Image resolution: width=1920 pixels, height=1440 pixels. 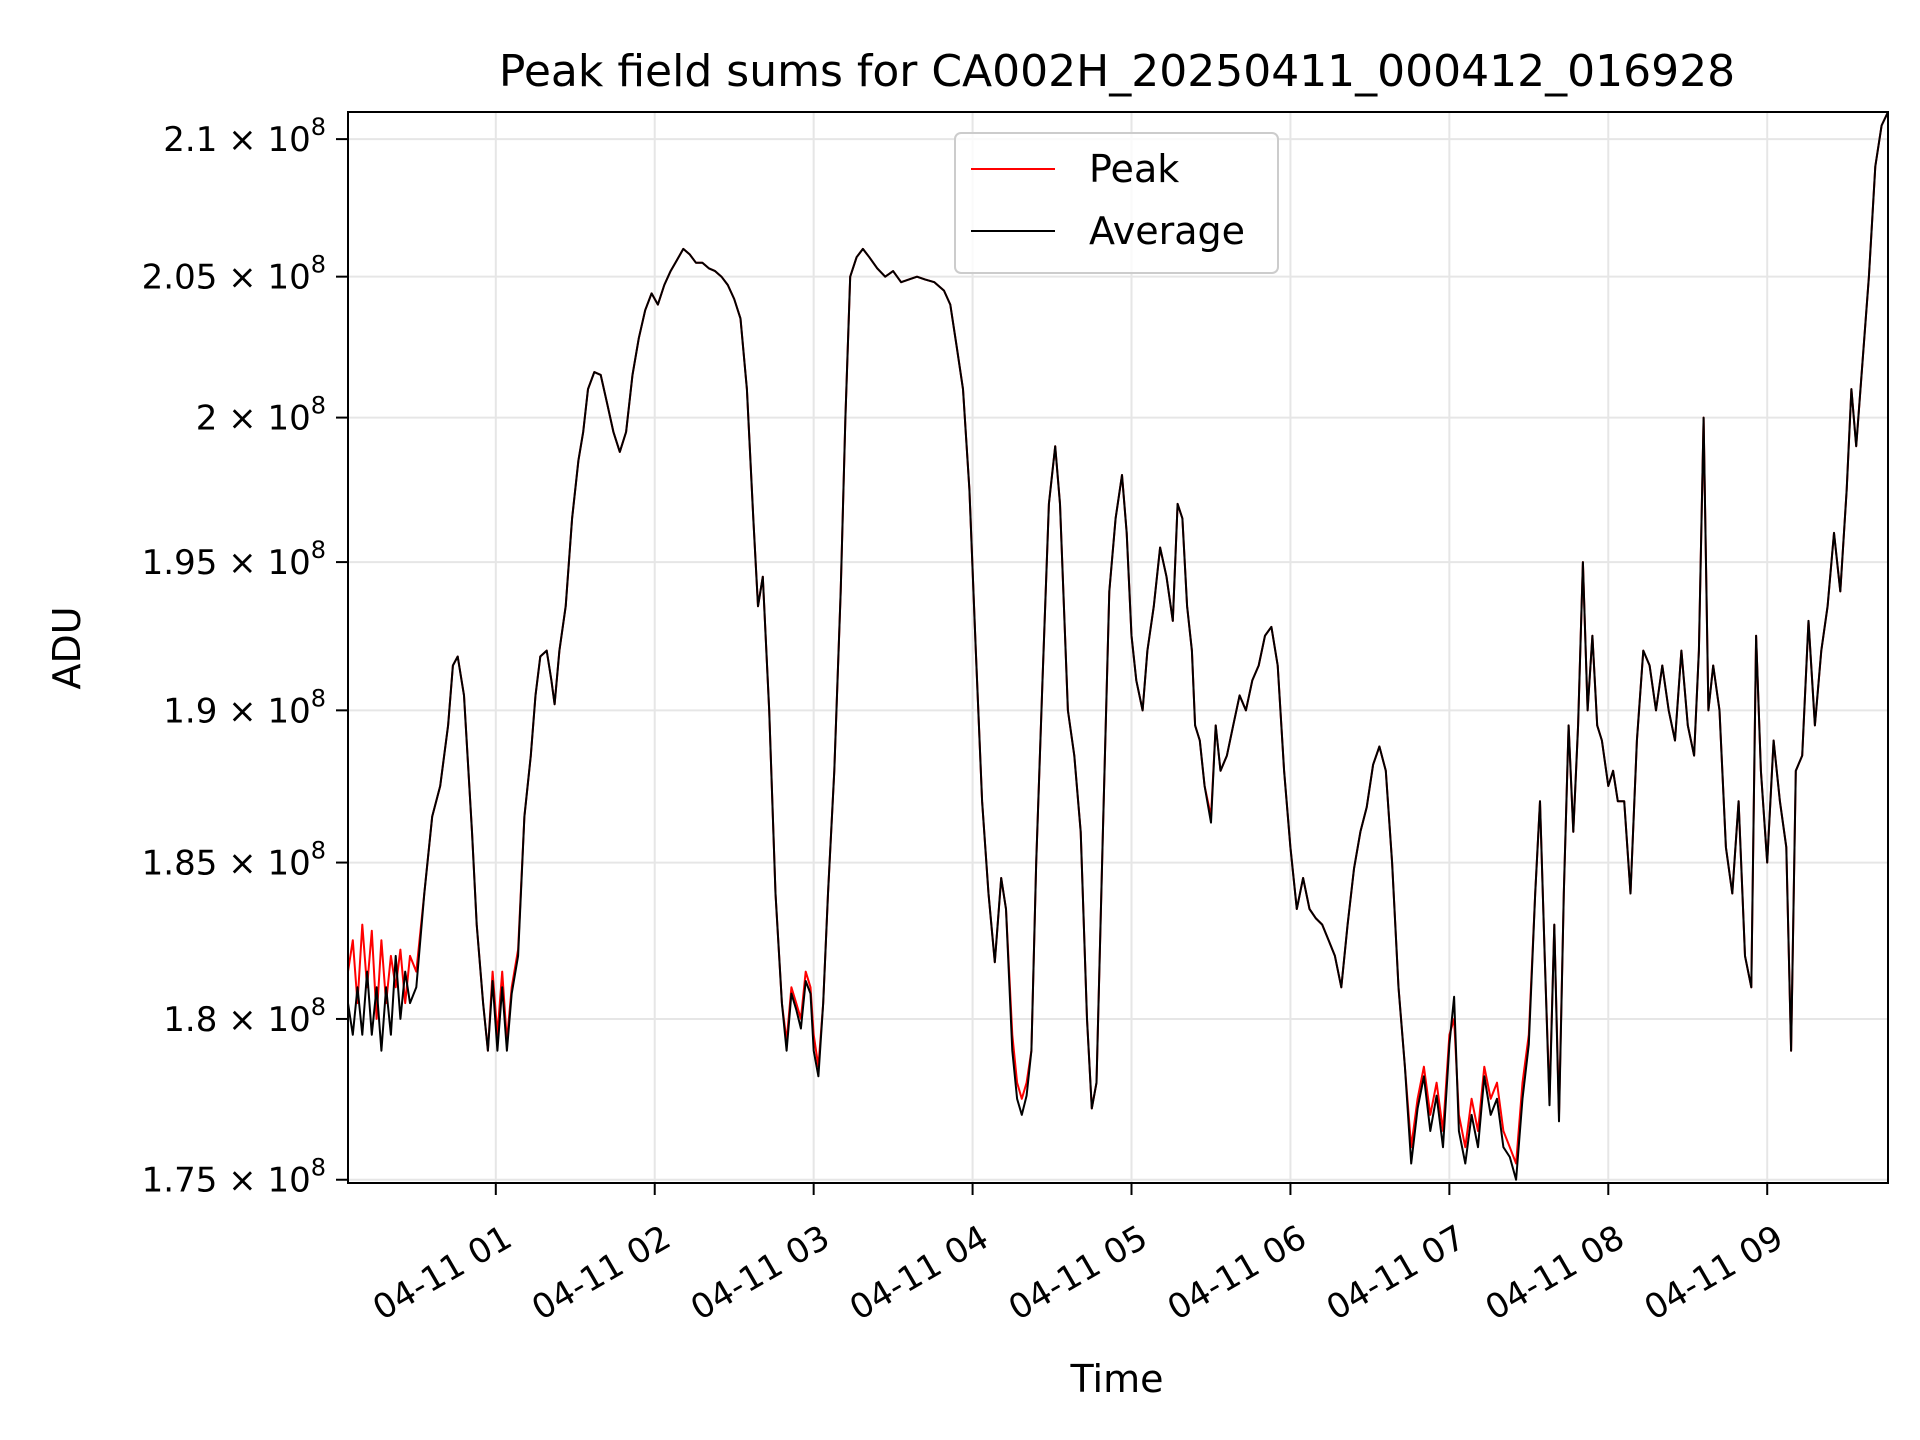 What do you see at coordinates (1134, 169) in the screenshot?
I see `legend-label-peak: Peak` at bounding box center [1134, 169].